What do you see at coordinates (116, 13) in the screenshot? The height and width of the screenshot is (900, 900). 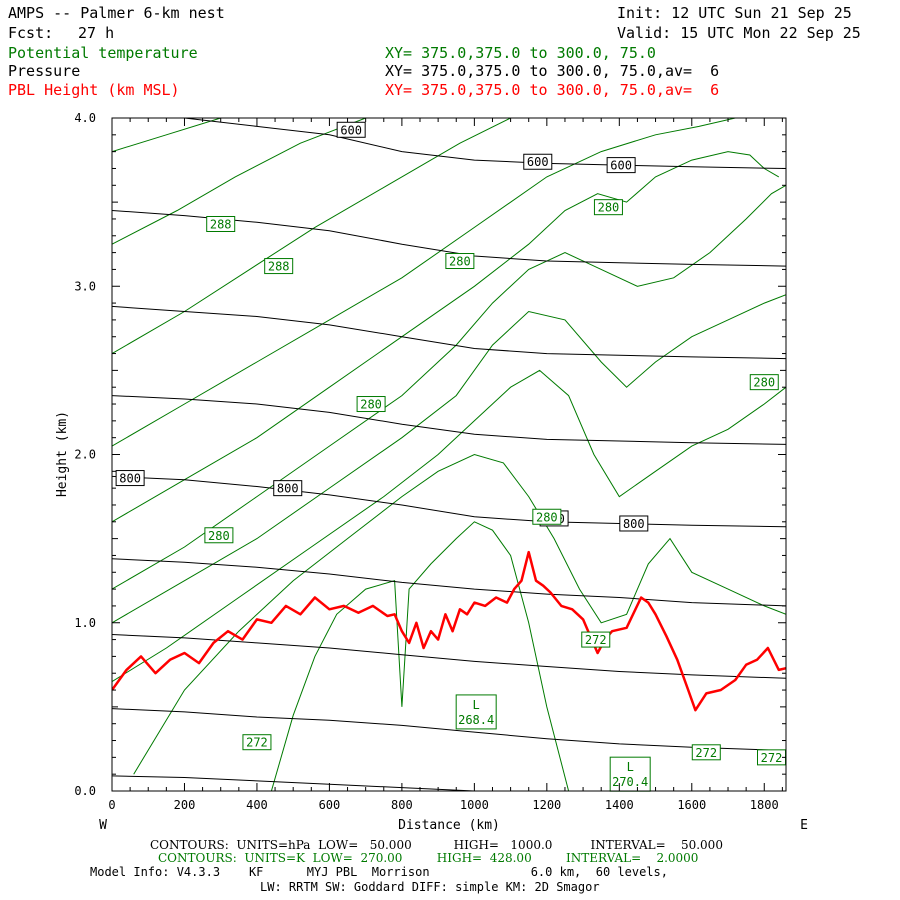 I see `model-title: AMPS -- Palmer 6-km nest` at bounding box center [116, 13].